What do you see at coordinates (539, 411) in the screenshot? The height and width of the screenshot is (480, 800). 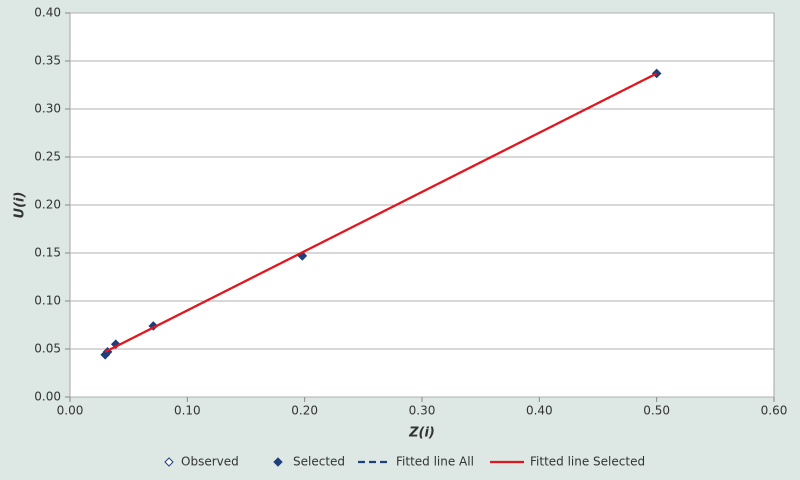 I see `x-tick-label: 0.40` at bounding box center [539, 411].